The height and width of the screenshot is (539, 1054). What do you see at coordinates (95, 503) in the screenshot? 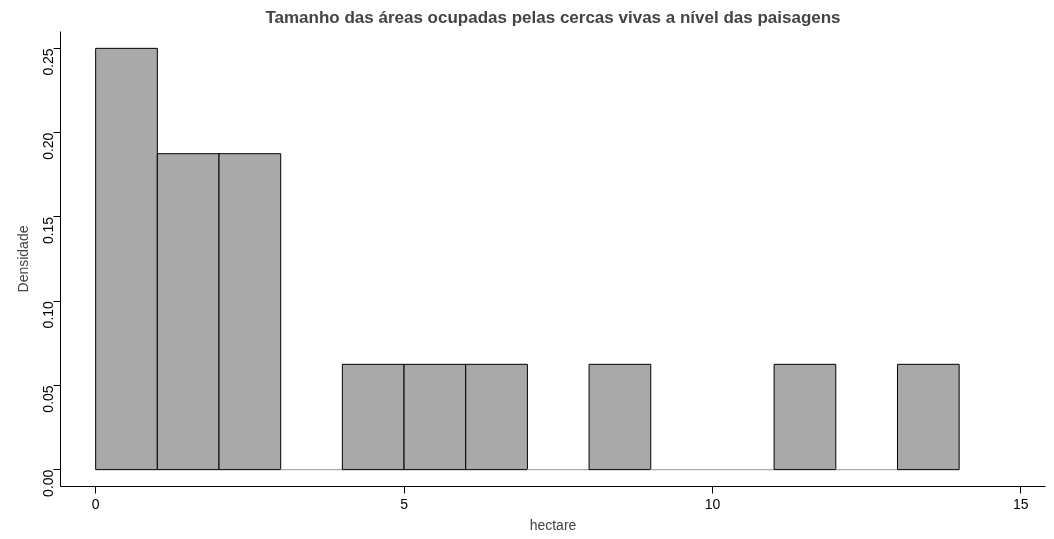
I see `x-tick-label: 0` at bounding box center [95, 503].